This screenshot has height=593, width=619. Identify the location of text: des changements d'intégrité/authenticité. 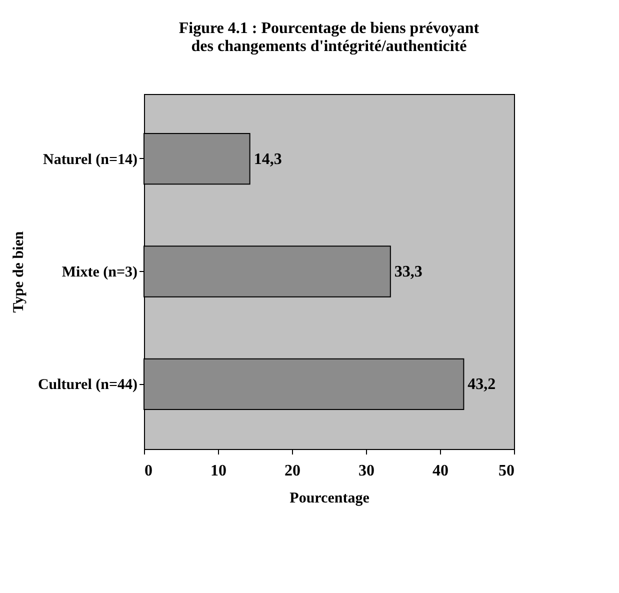
(329, 46).